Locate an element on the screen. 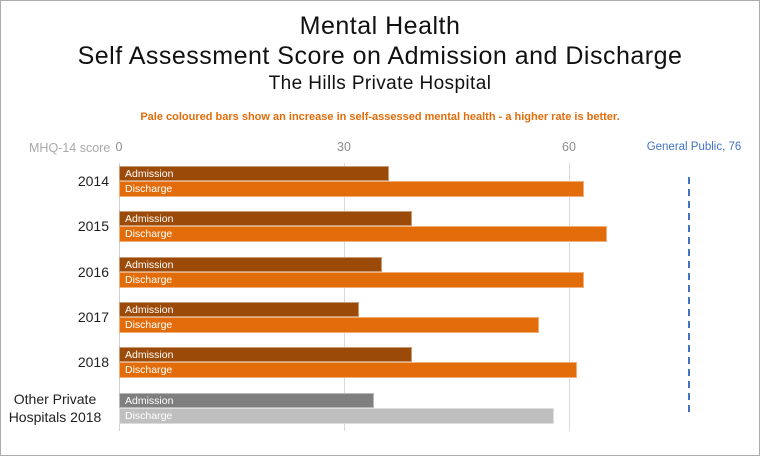 The height and width of the screenshot is (456, 760). bar-admission-2017: Admission is located at coordinates (239, 309).